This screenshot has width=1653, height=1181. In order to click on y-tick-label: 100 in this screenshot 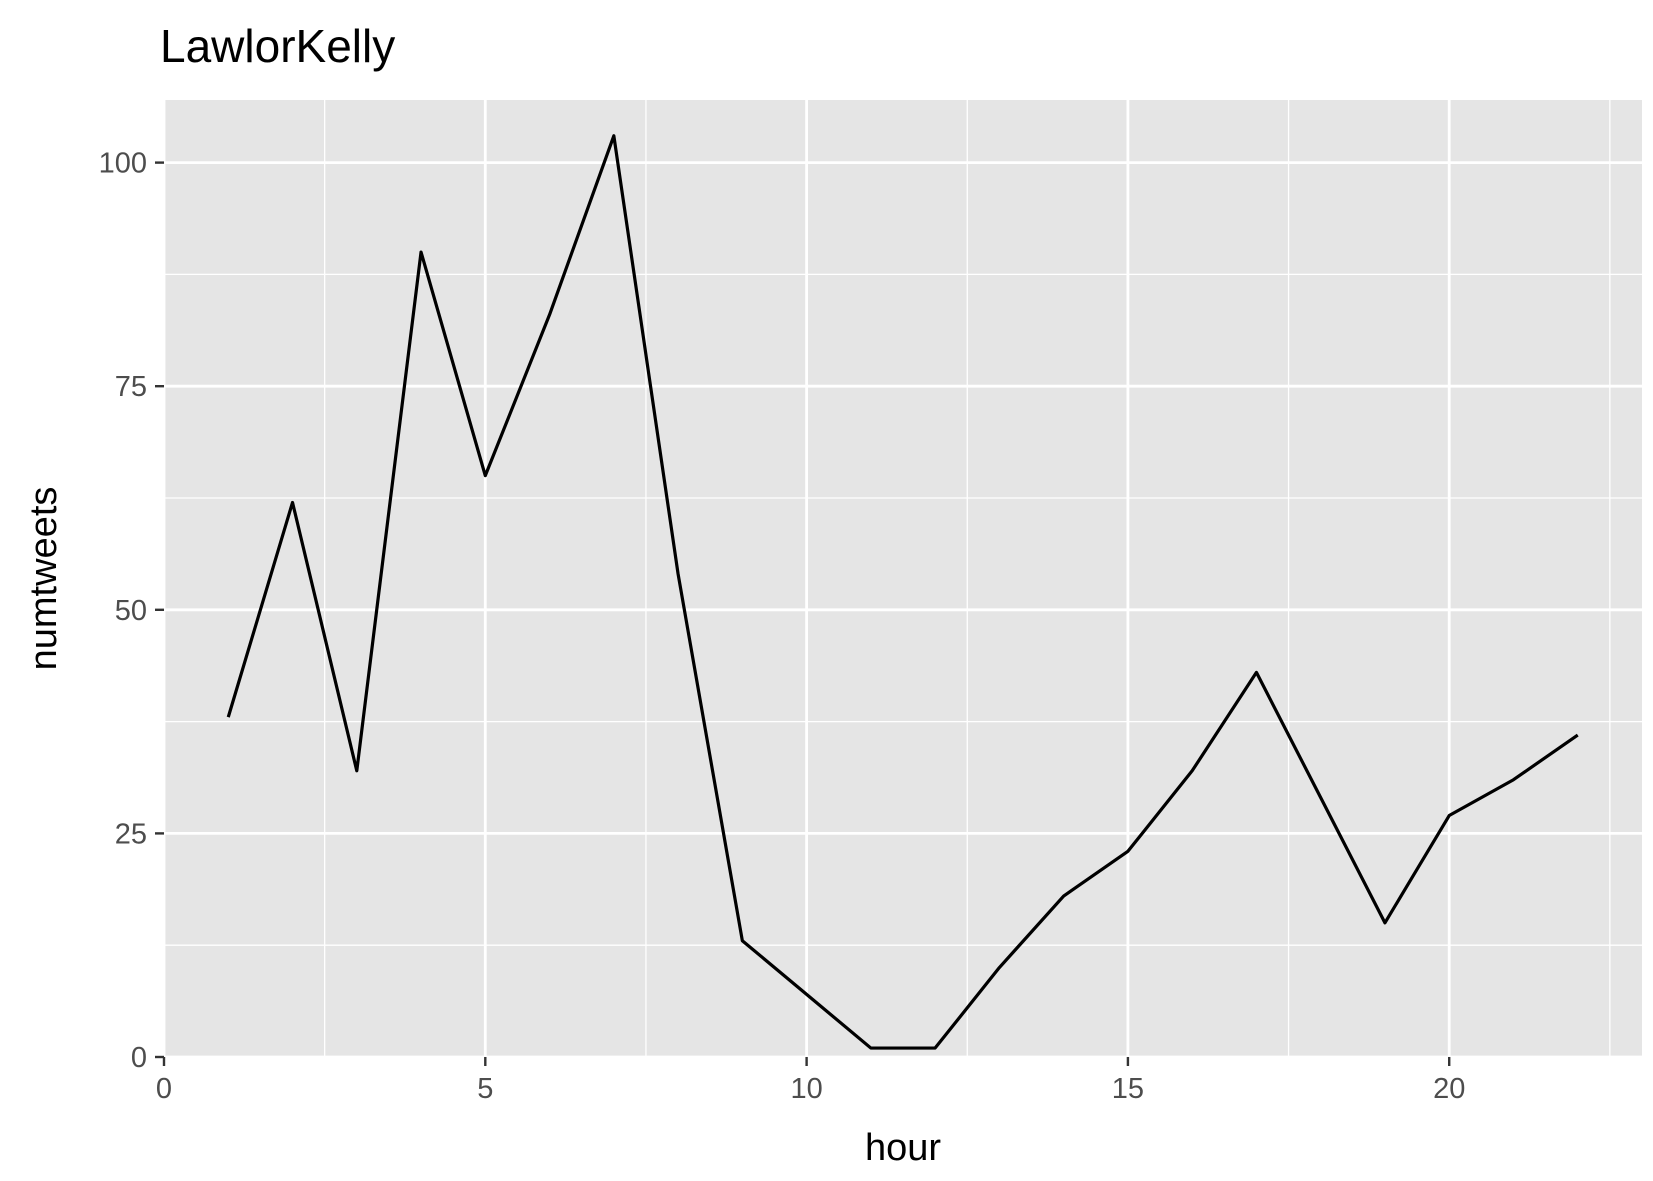, I will do `click(123, 164)`.